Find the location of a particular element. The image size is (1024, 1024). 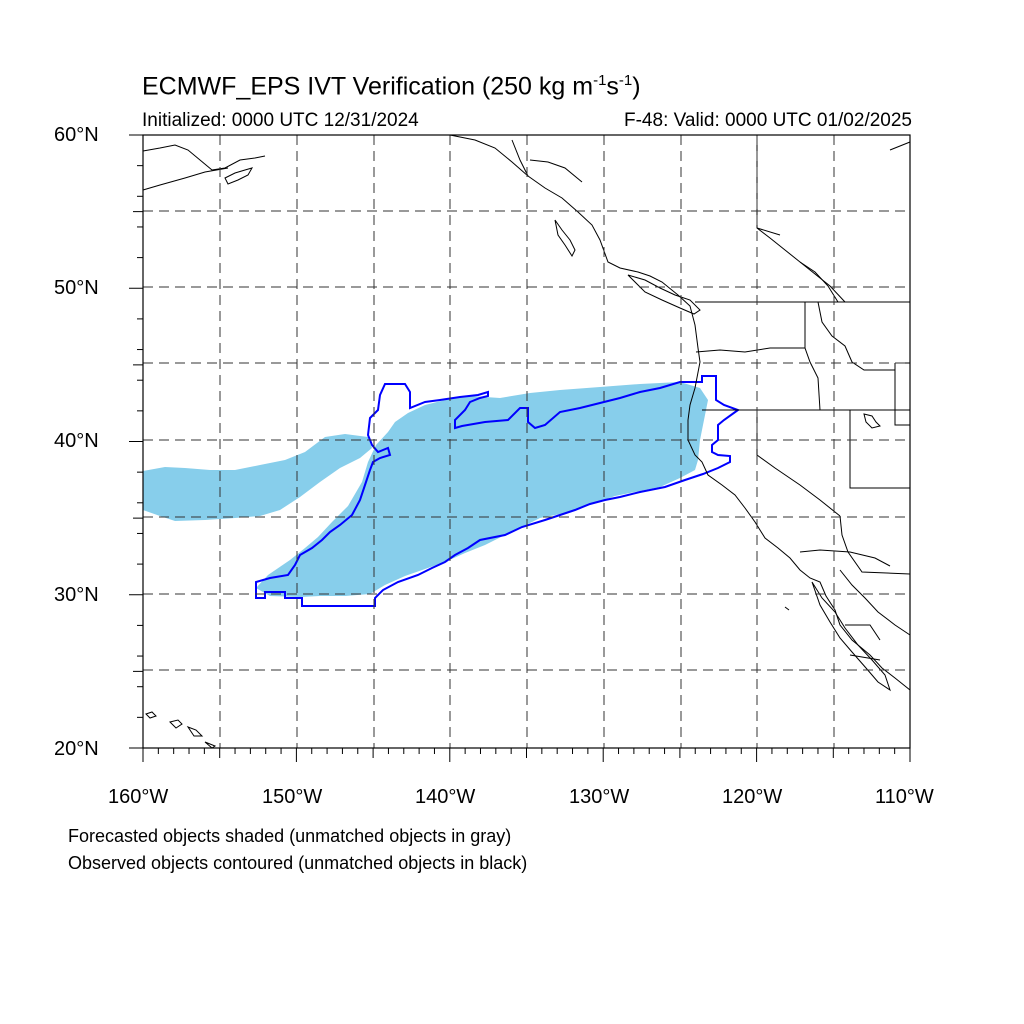

nevada-east-border is located at coordinates (879, 449).